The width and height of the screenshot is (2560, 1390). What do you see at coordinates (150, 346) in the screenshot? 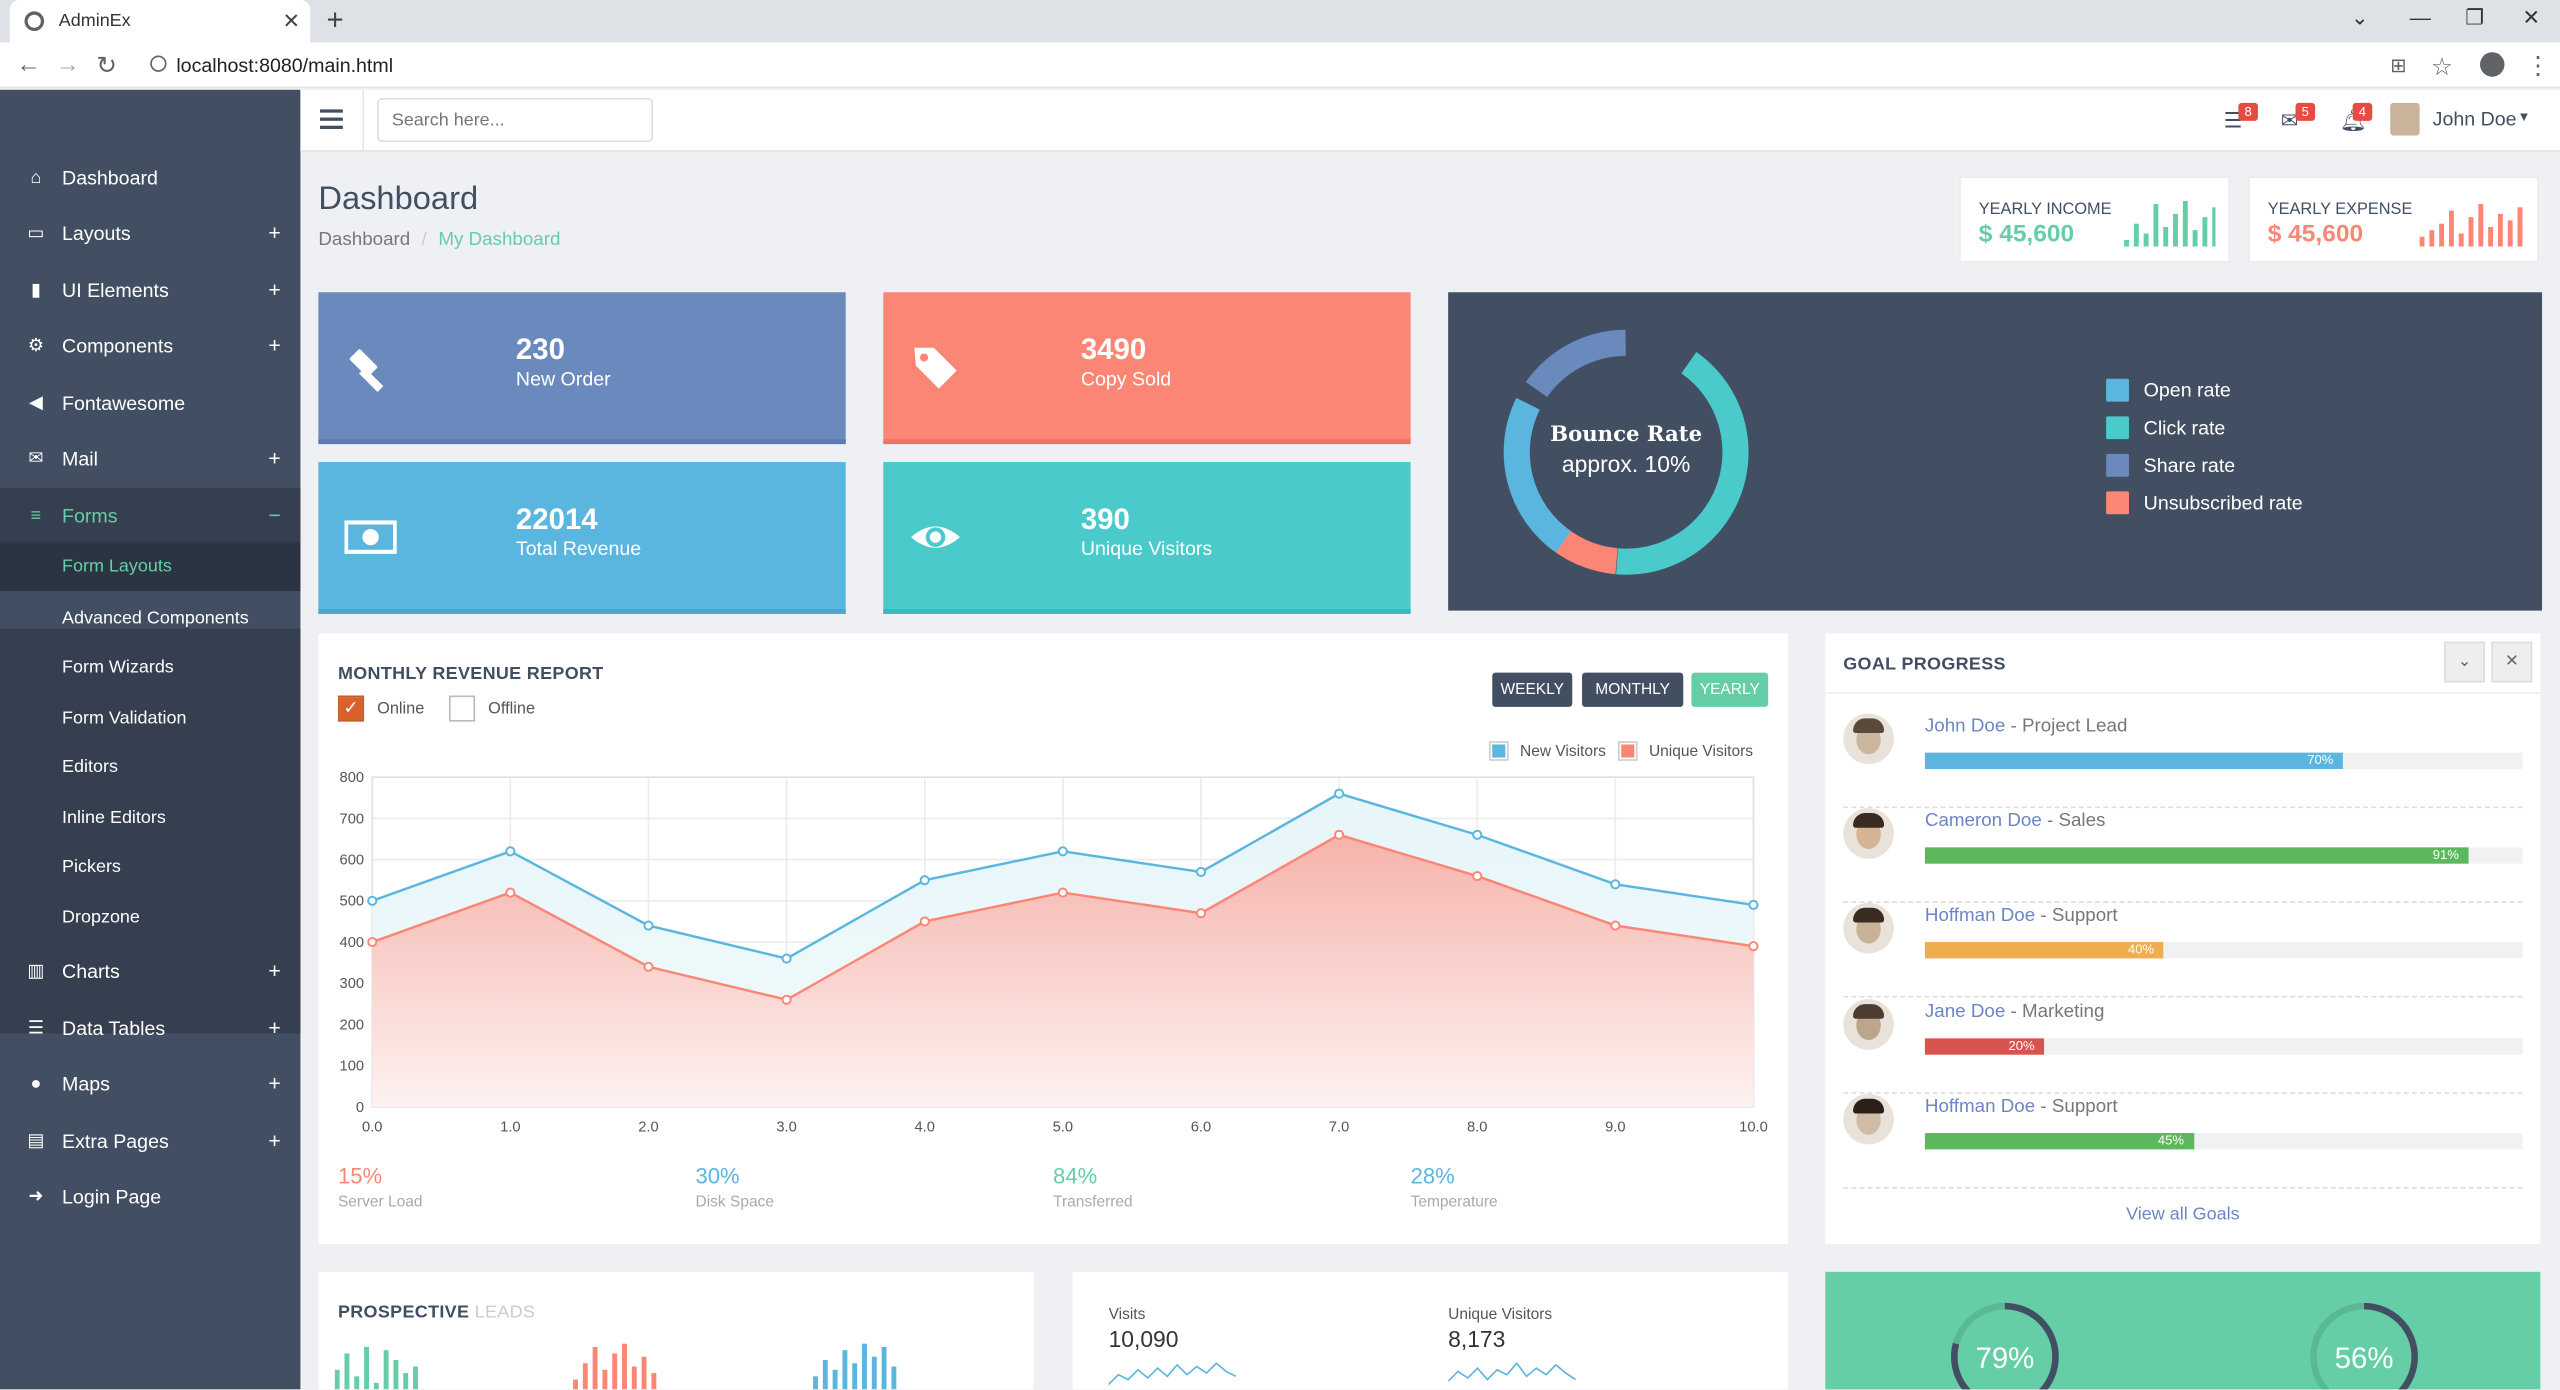
I see `sidebar-item-components: ⚙ Components +` at bounding box center [150, 346].